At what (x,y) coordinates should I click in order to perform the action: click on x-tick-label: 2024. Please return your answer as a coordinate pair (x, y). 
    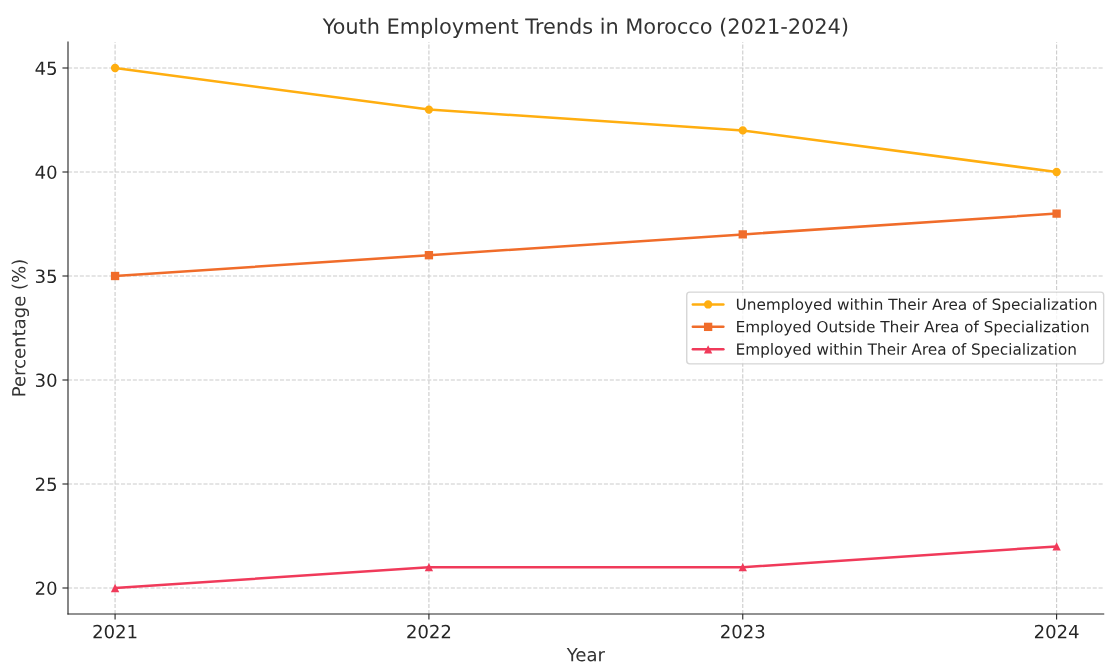
    Looking at the image, I should click on (1056, 631).